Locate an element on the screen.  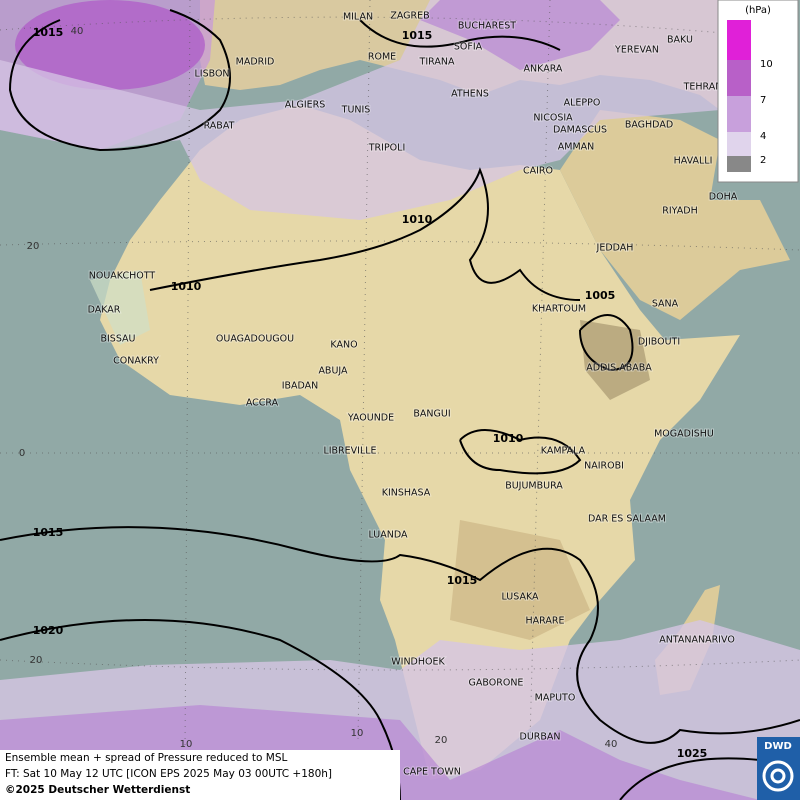
city-label: MAPUTO is located at coordinates (555, 698).